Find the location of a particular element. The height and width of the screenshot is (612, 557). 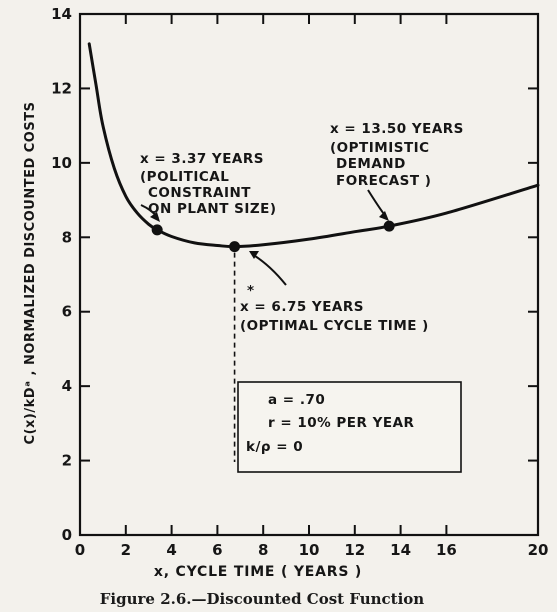

parameter-box-frame is located at coordinates (349, 427).